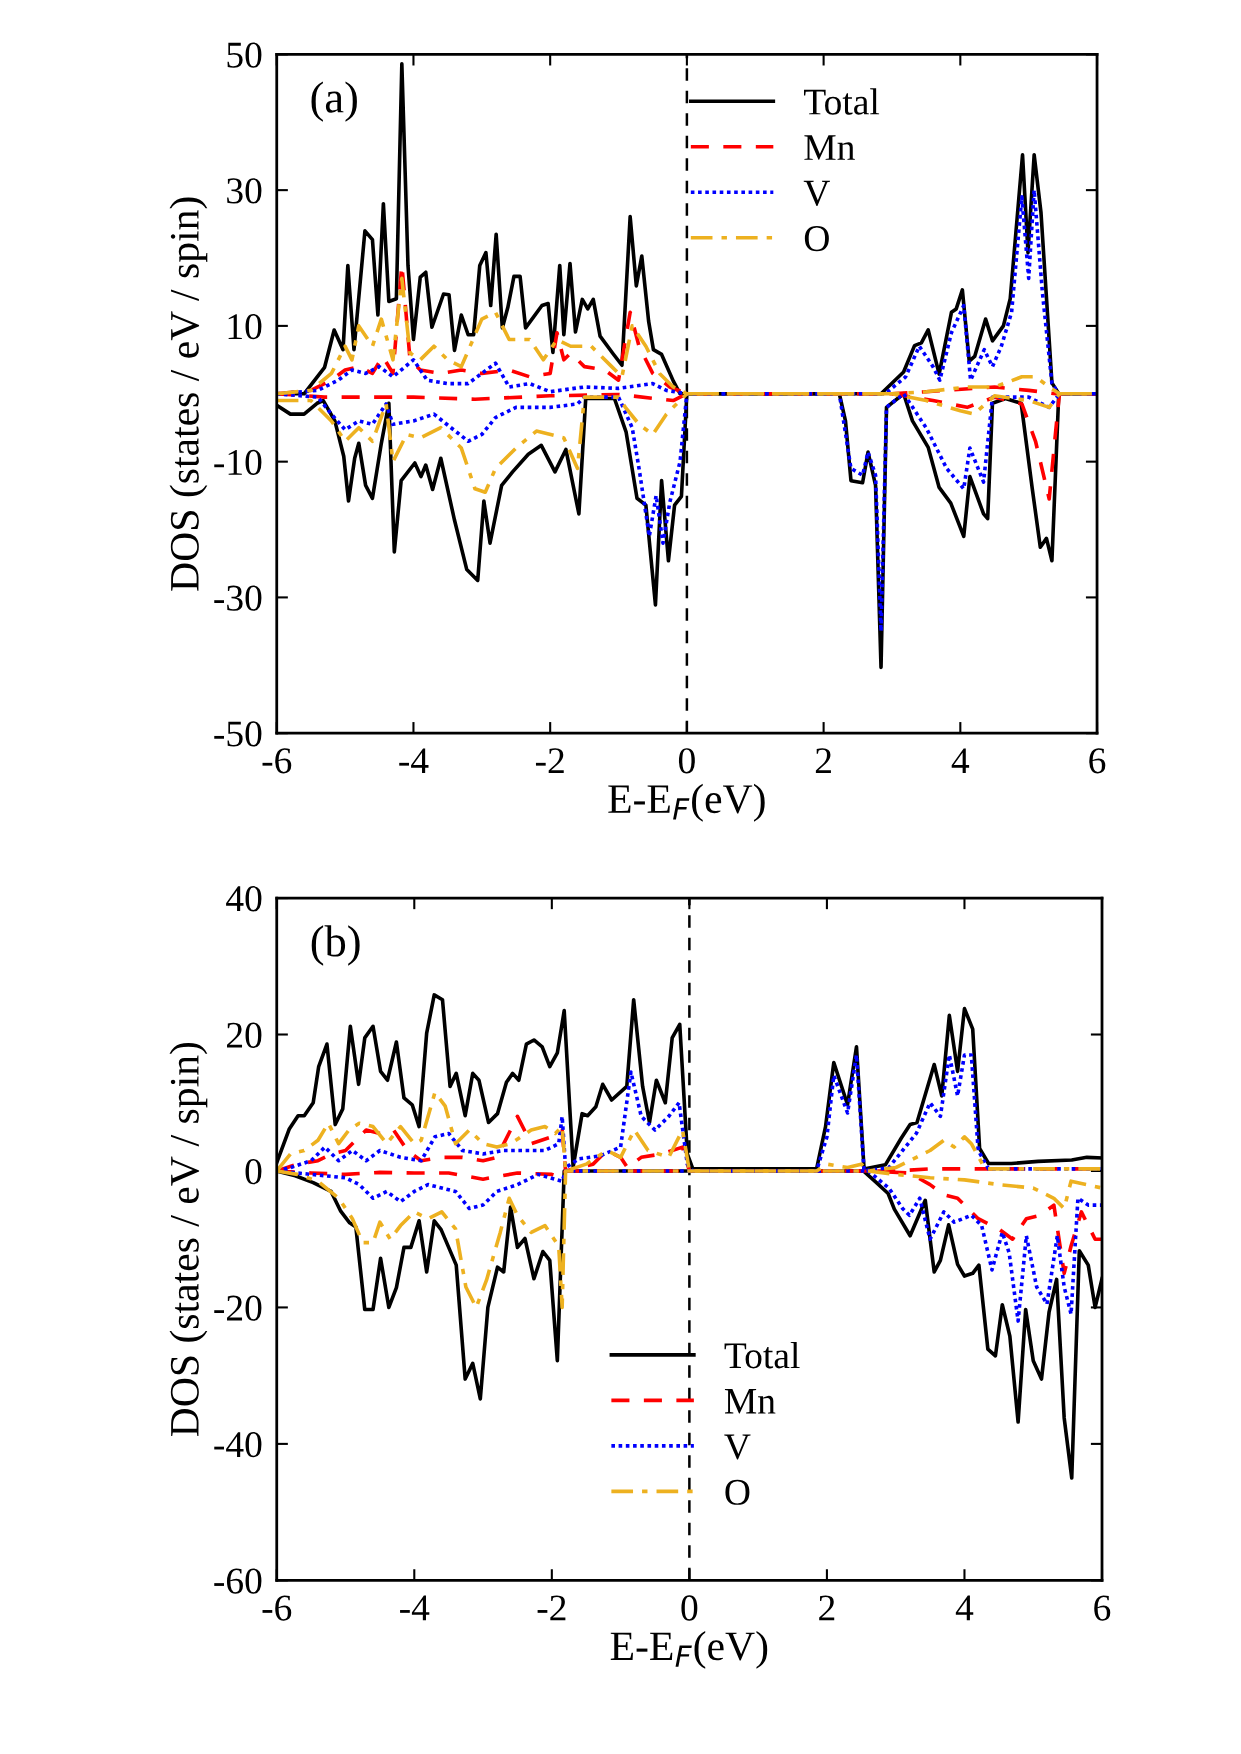 The image size is (1241, 1754). What do you see at coordinates (238, 1308) in the screenshot?
I see `y-tick-label: -20` at bounding box center [238, 1308].